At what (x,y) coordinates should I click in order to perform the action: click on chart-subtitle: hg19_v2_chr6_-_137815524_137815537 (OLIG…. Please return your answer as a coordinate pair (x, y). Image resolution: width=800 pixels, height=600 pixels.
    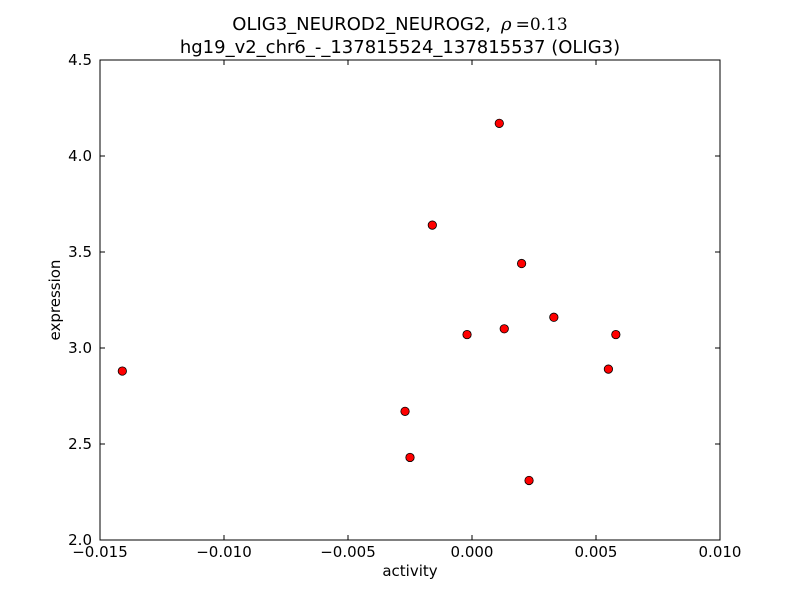
    Looking at the image, I should click on (400, 47).